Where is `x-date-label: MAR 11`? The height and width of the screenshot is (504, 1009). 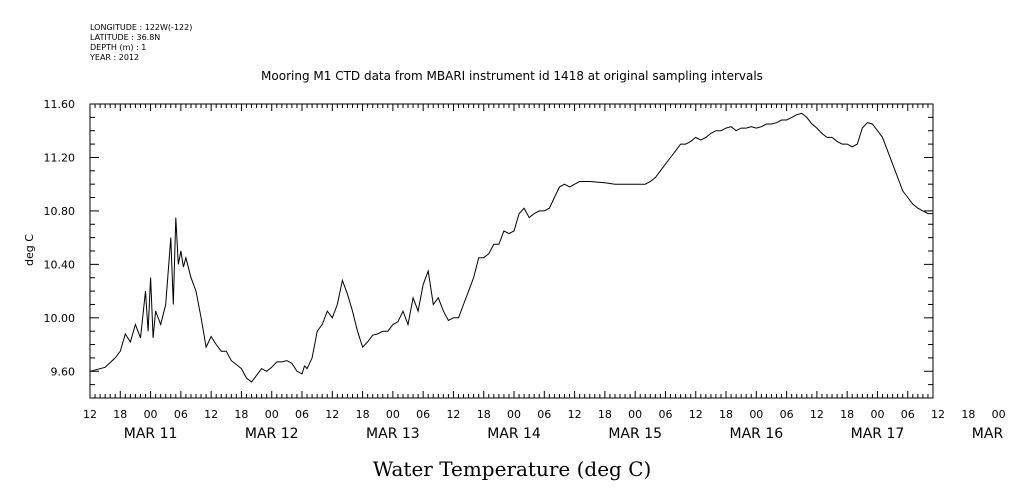 x-date-label: MAR 11 is located at coordinates (151, 434).